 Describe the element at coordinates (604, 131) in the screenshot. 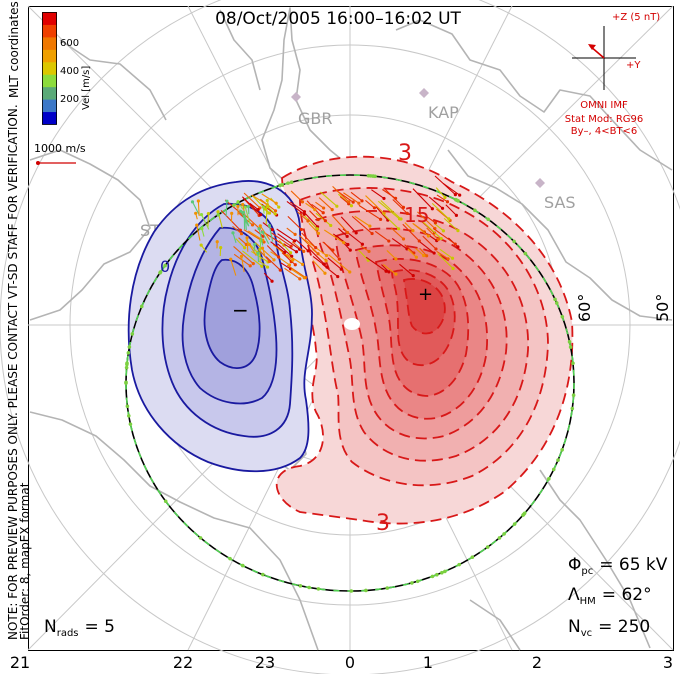

I see `imf-condition: By–, 4<BT<6` at that location.